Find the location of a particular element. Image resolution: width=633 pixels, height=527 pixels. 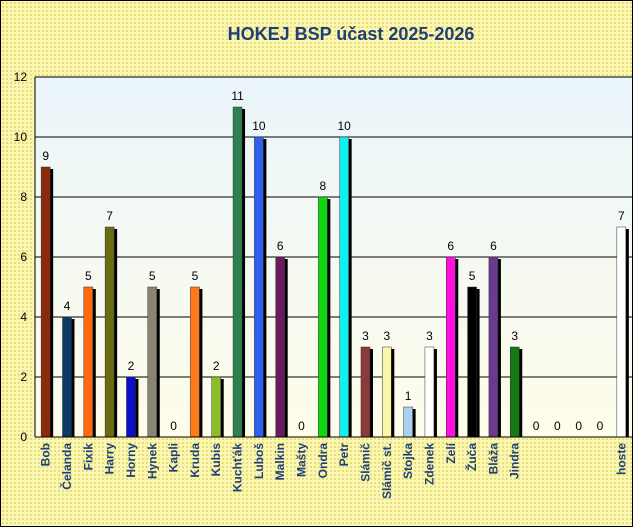

x-tick-label: Mašty is located at coordinates (302, 460).